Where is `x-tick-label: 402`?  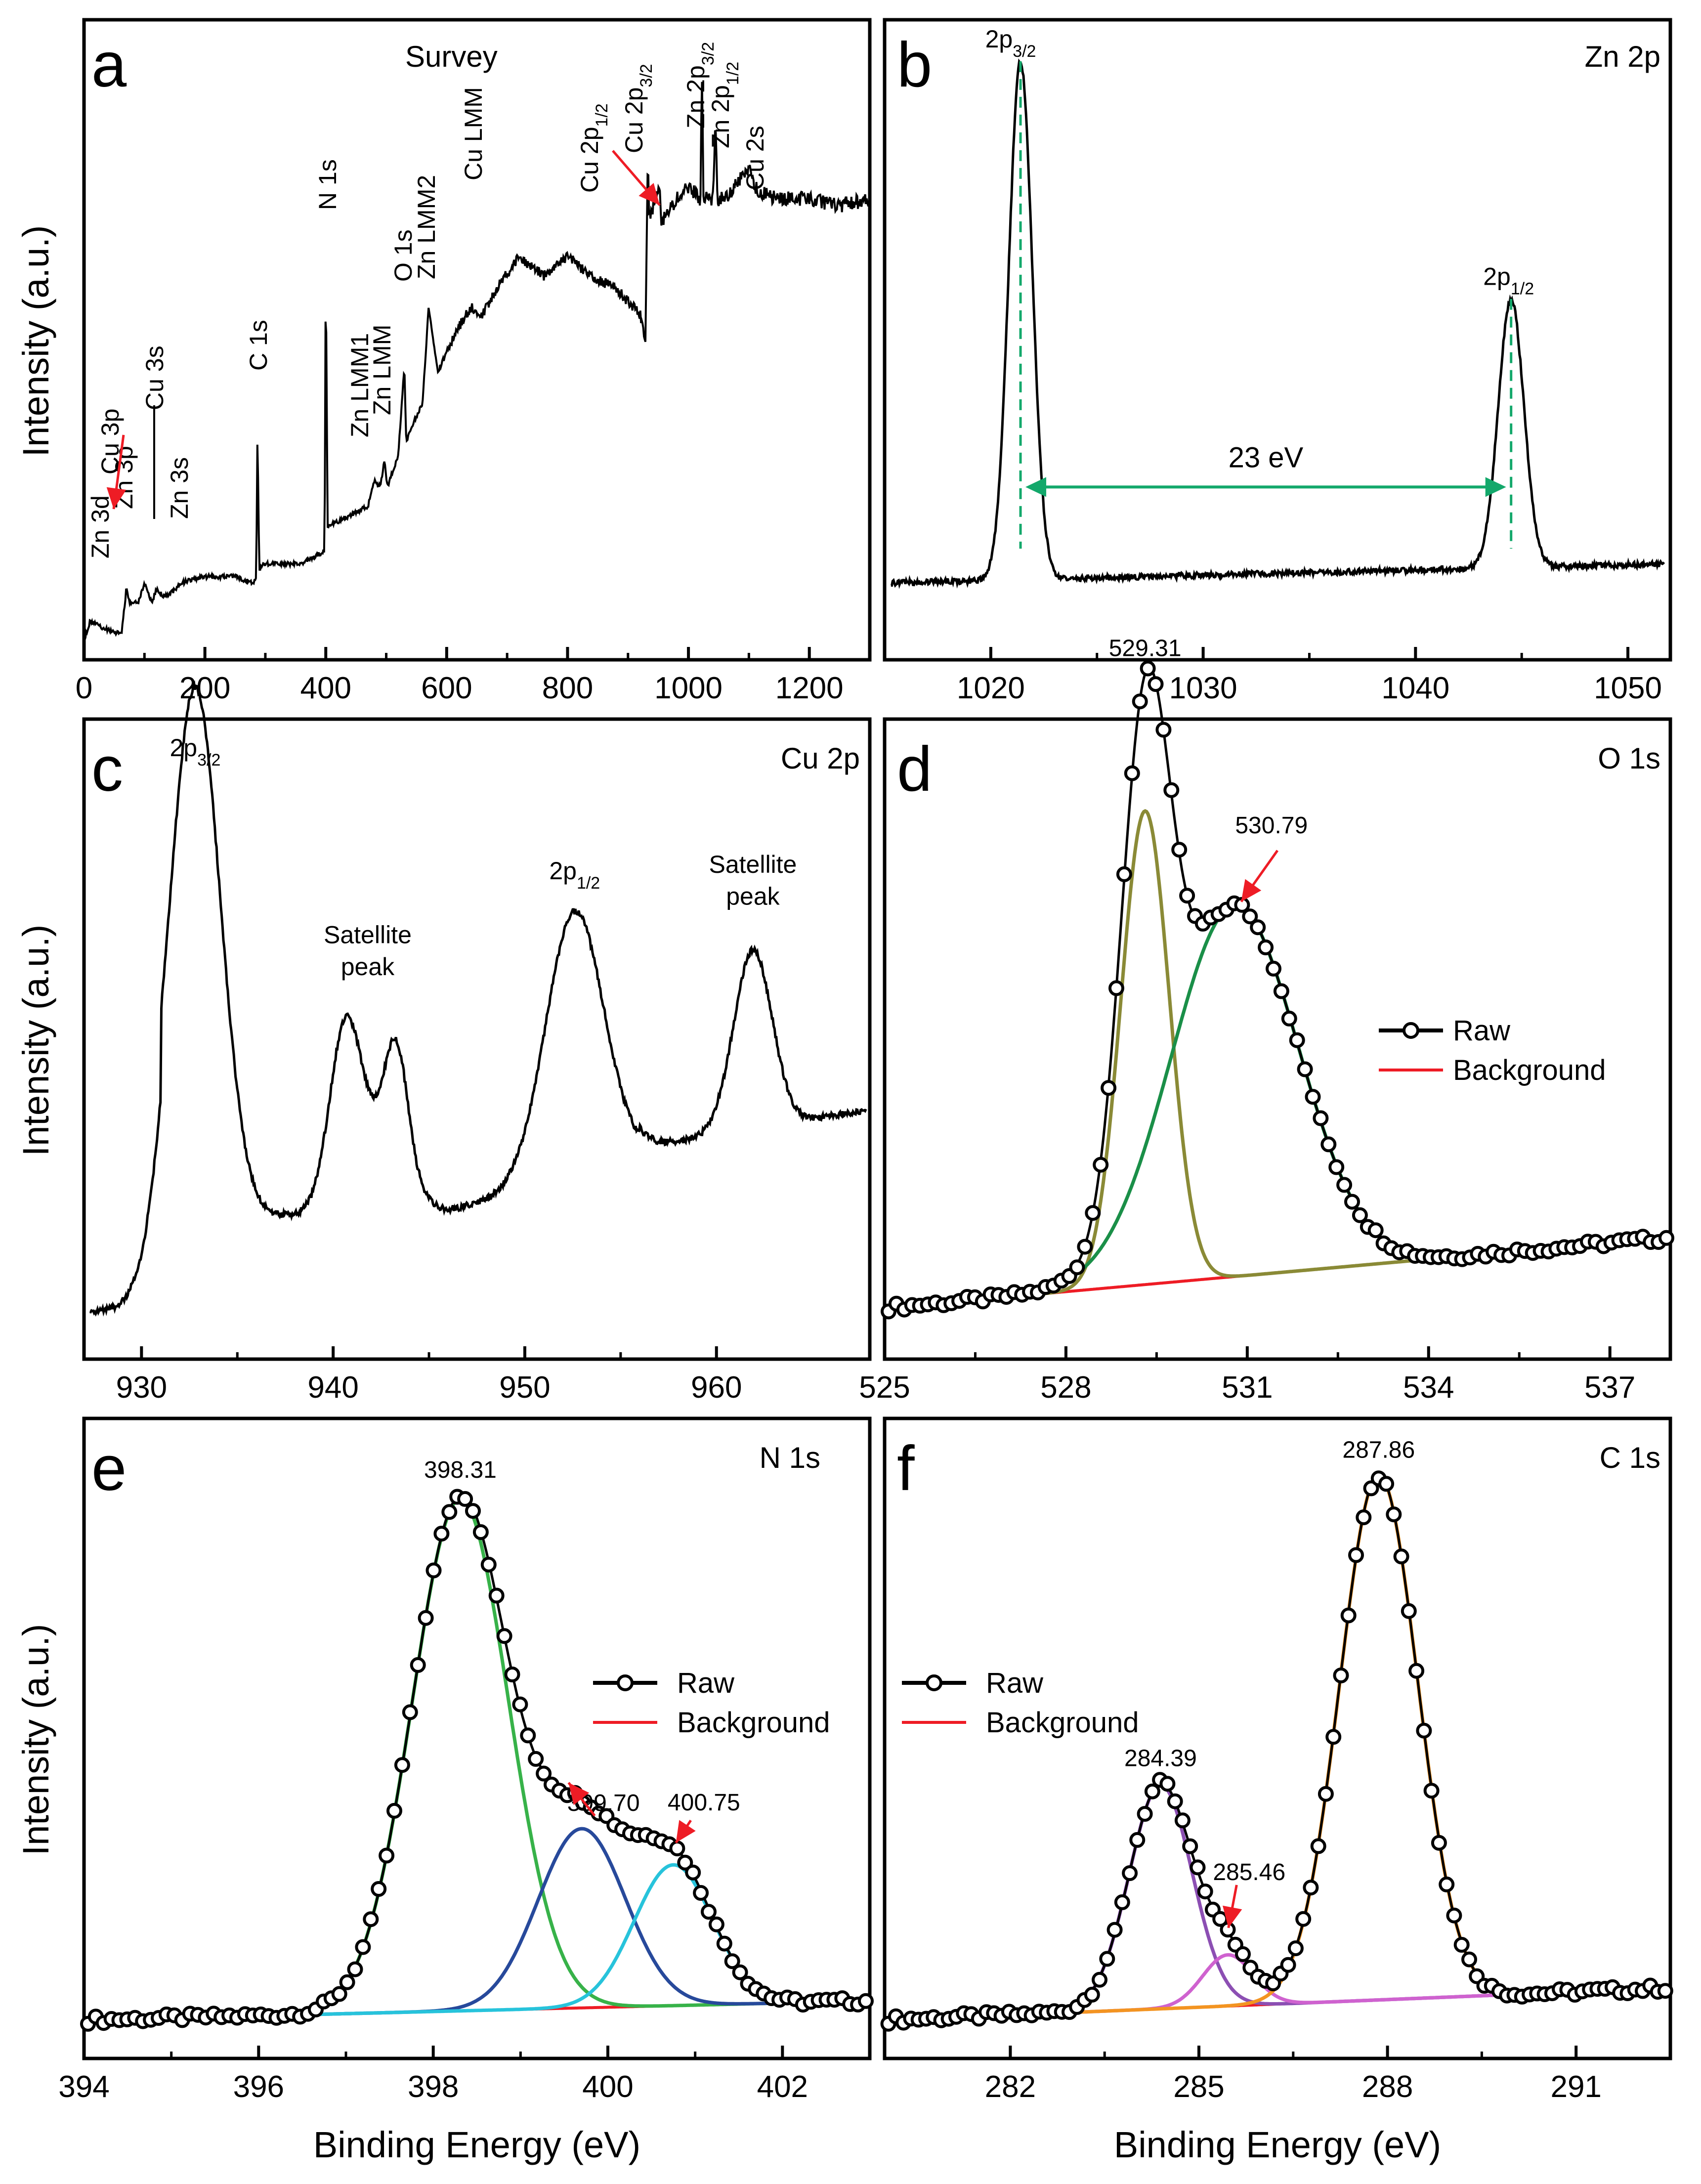
x-tick-label: 402 is located at coordinates (783, 2087).